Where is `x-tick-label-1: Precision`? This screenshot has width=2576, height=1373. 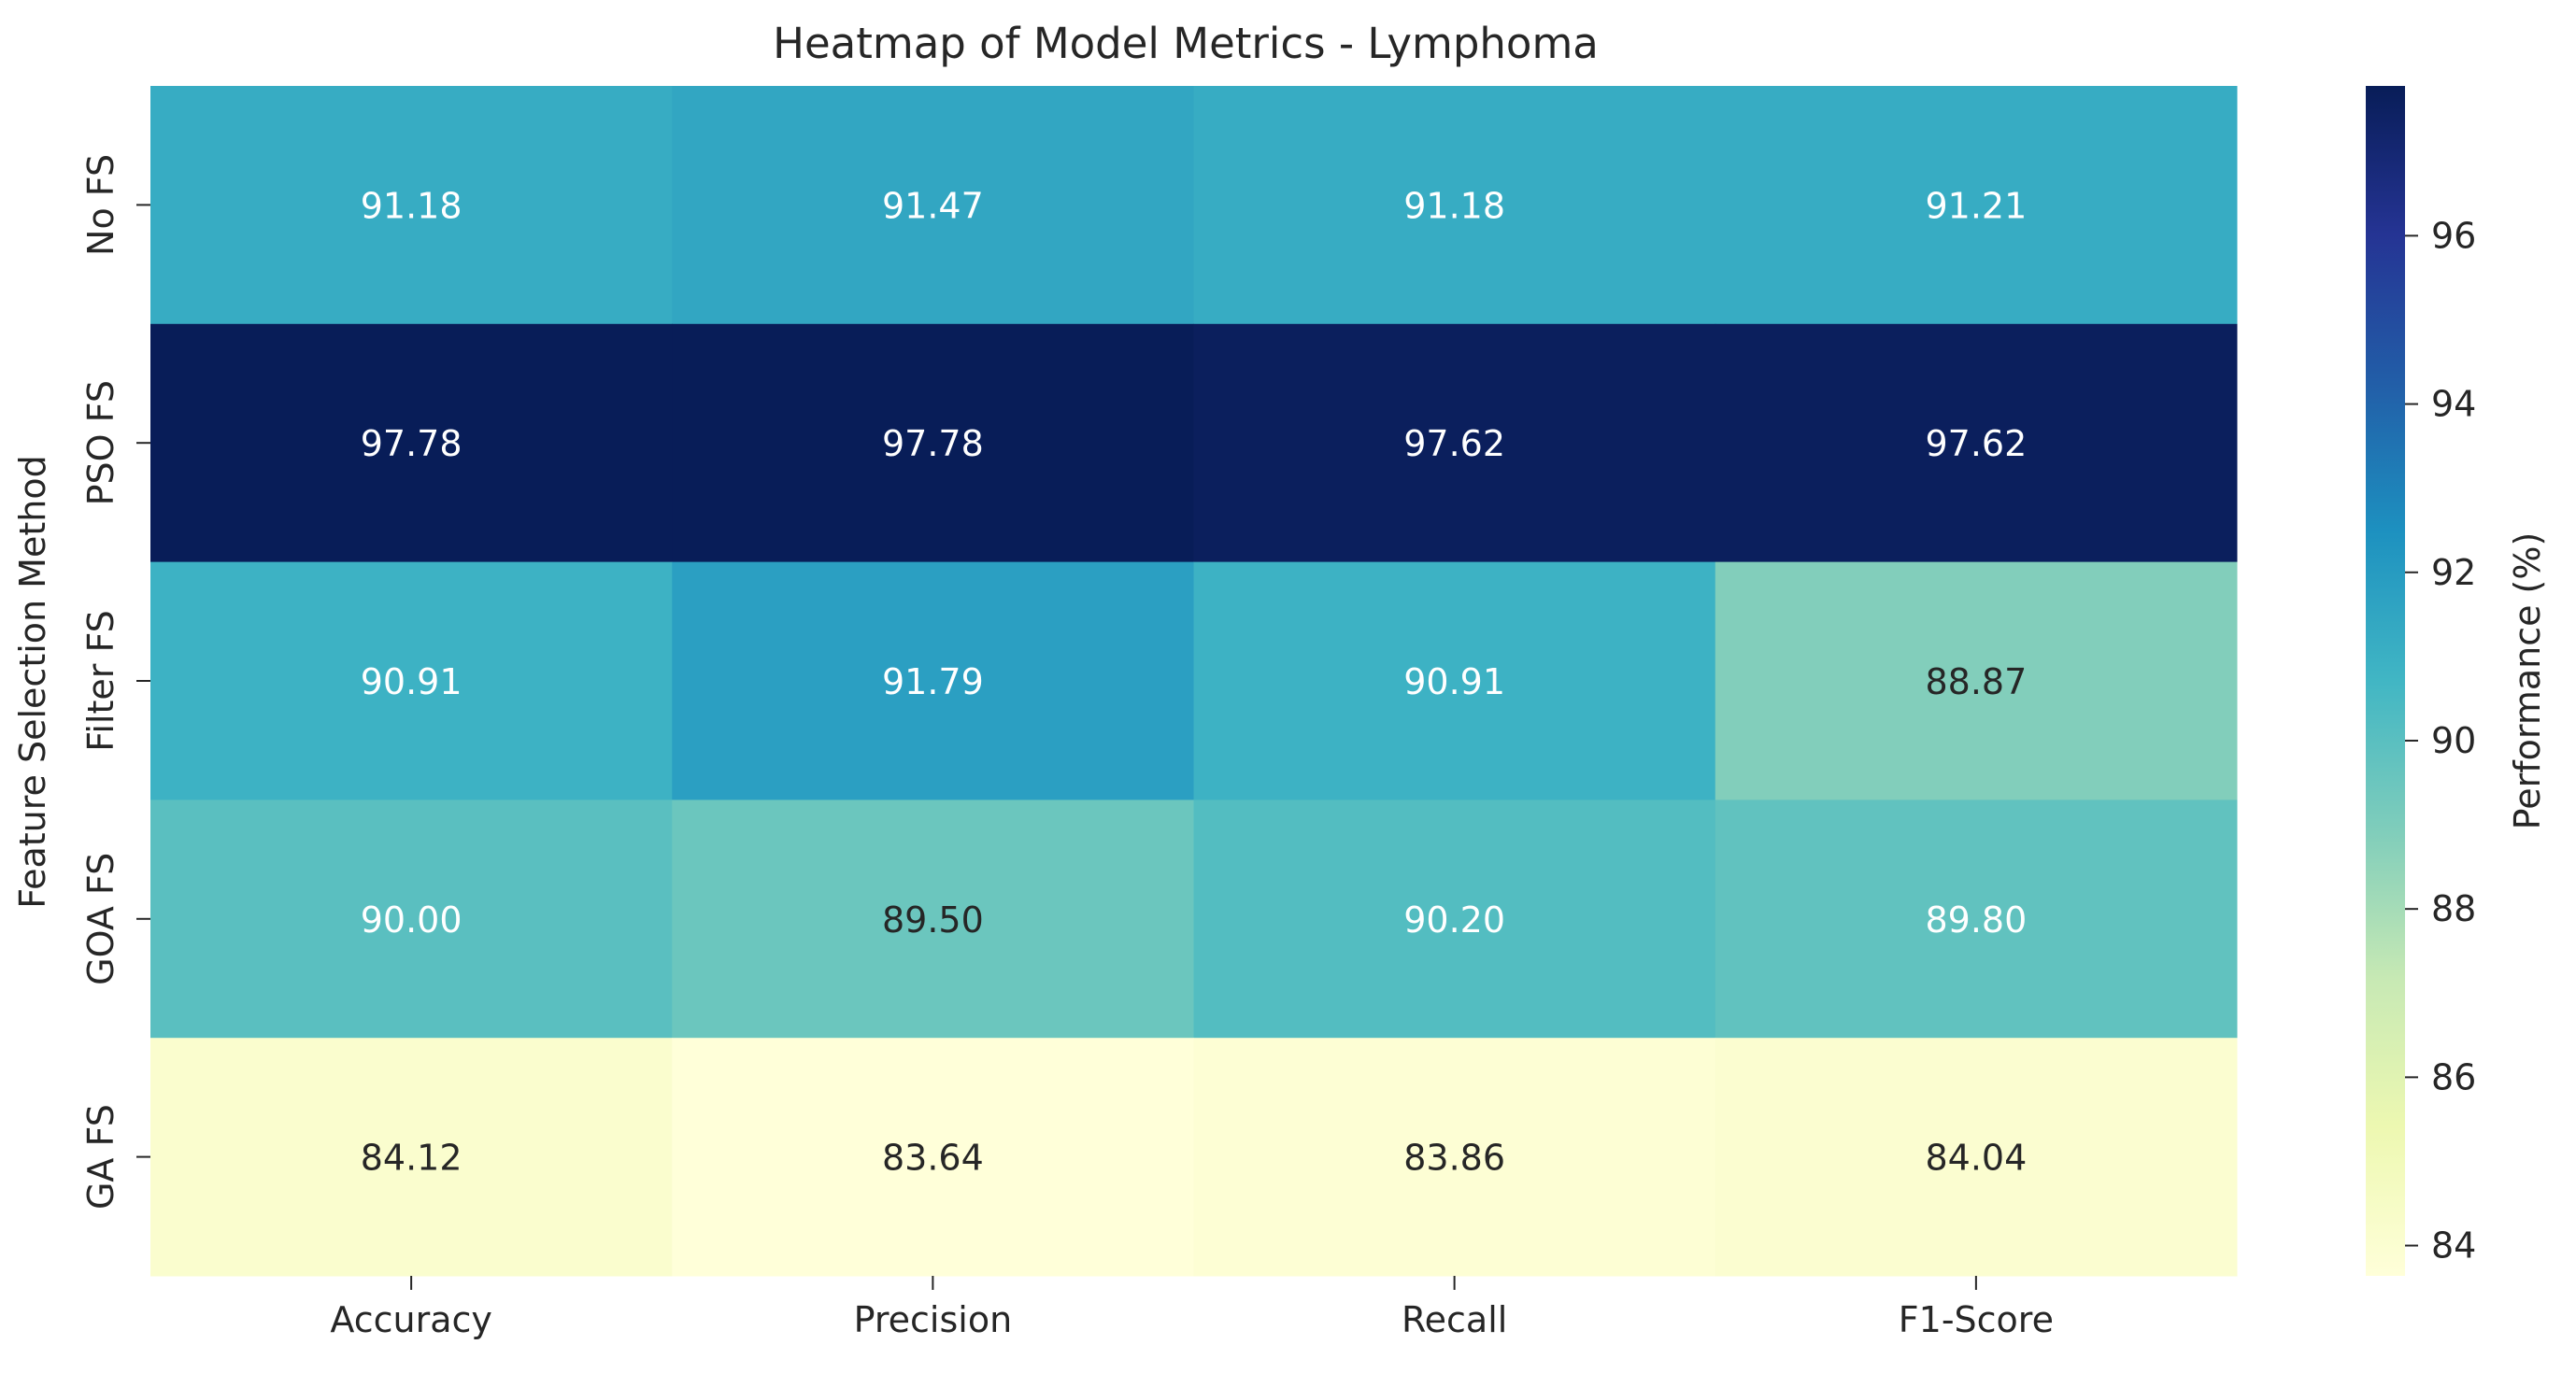
x-tick-label-1: Precision is located at coordinates (933, 1319).